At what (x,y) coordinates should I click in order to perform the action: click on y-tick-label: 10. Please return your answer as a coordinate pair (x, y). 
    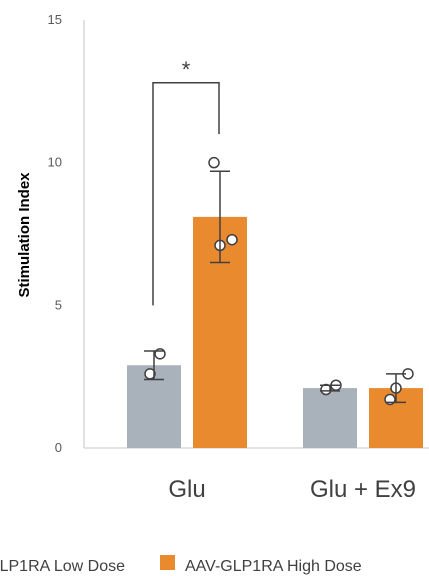
    Looking at the image, I should click on (55, 162).